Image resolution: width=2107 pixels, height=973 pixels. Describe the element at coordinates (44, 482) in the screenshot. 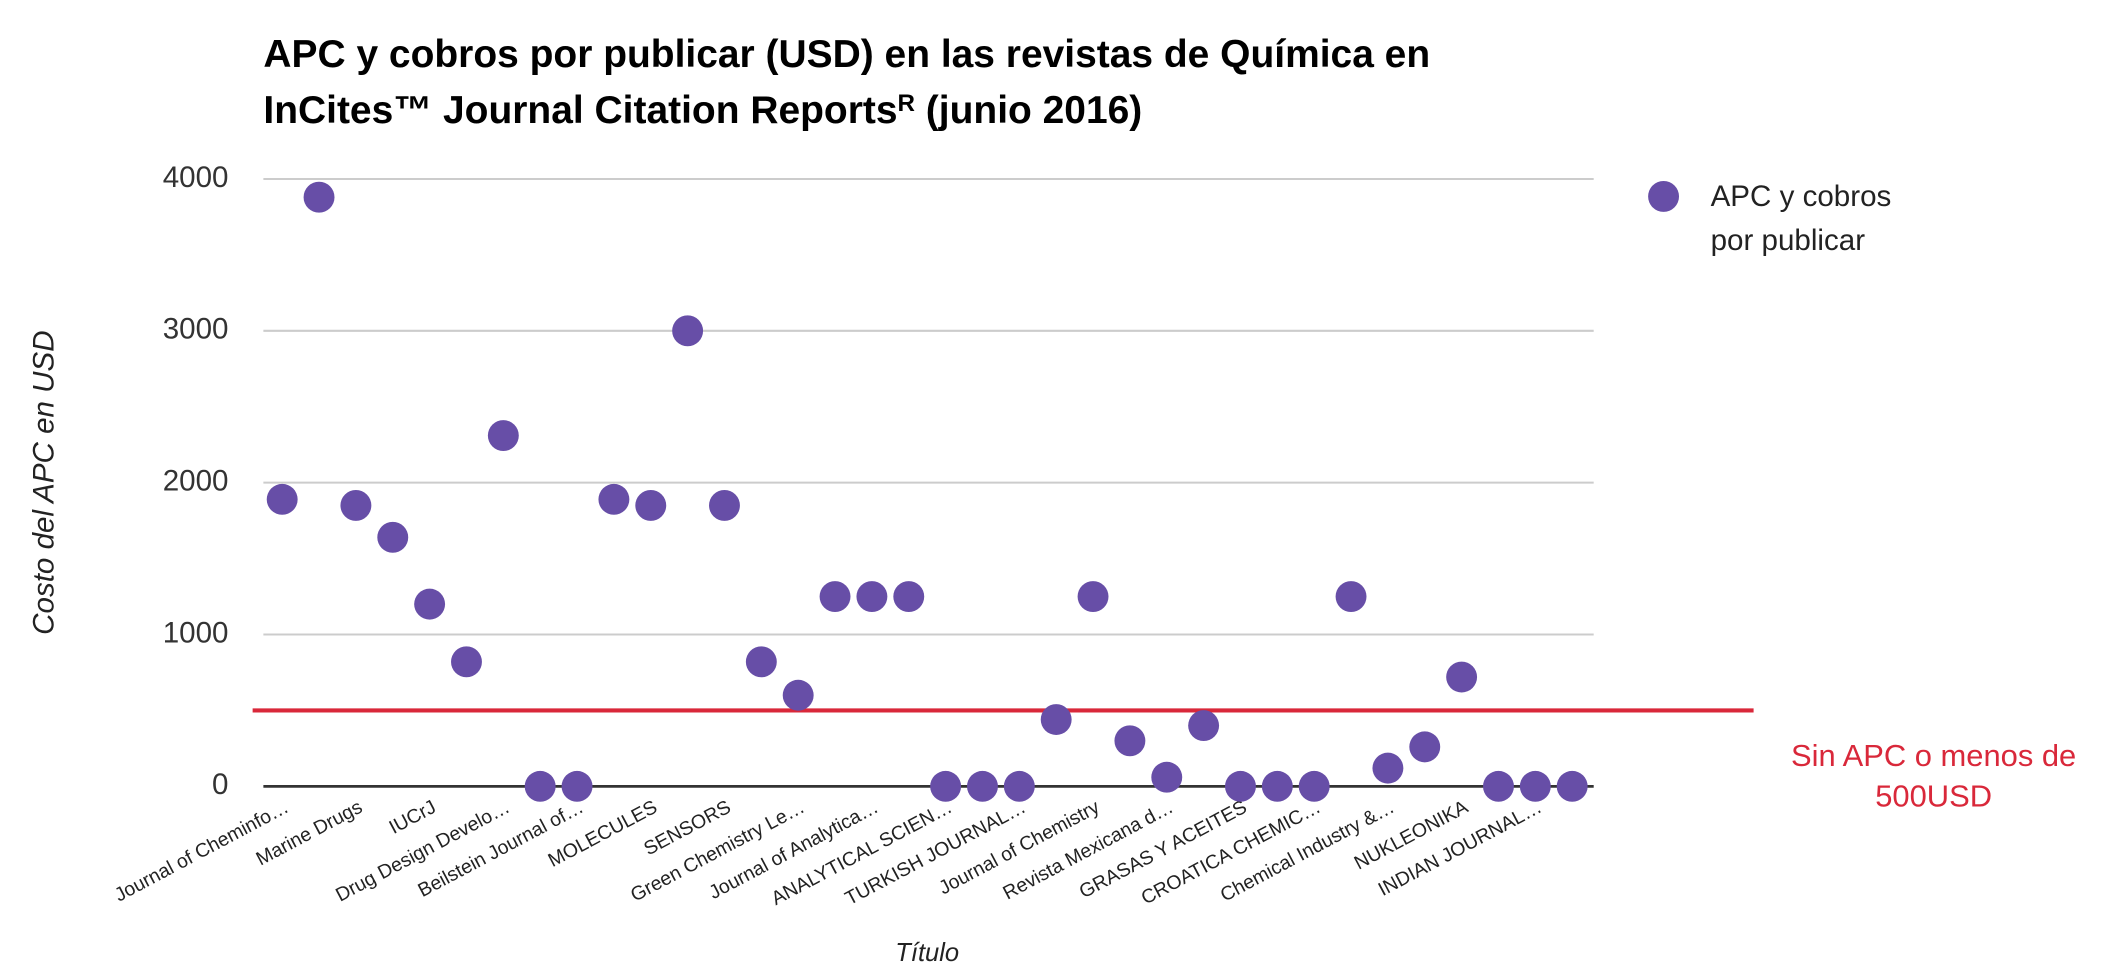

I see `y-axis-label: Costo del APC en USD` at that location.